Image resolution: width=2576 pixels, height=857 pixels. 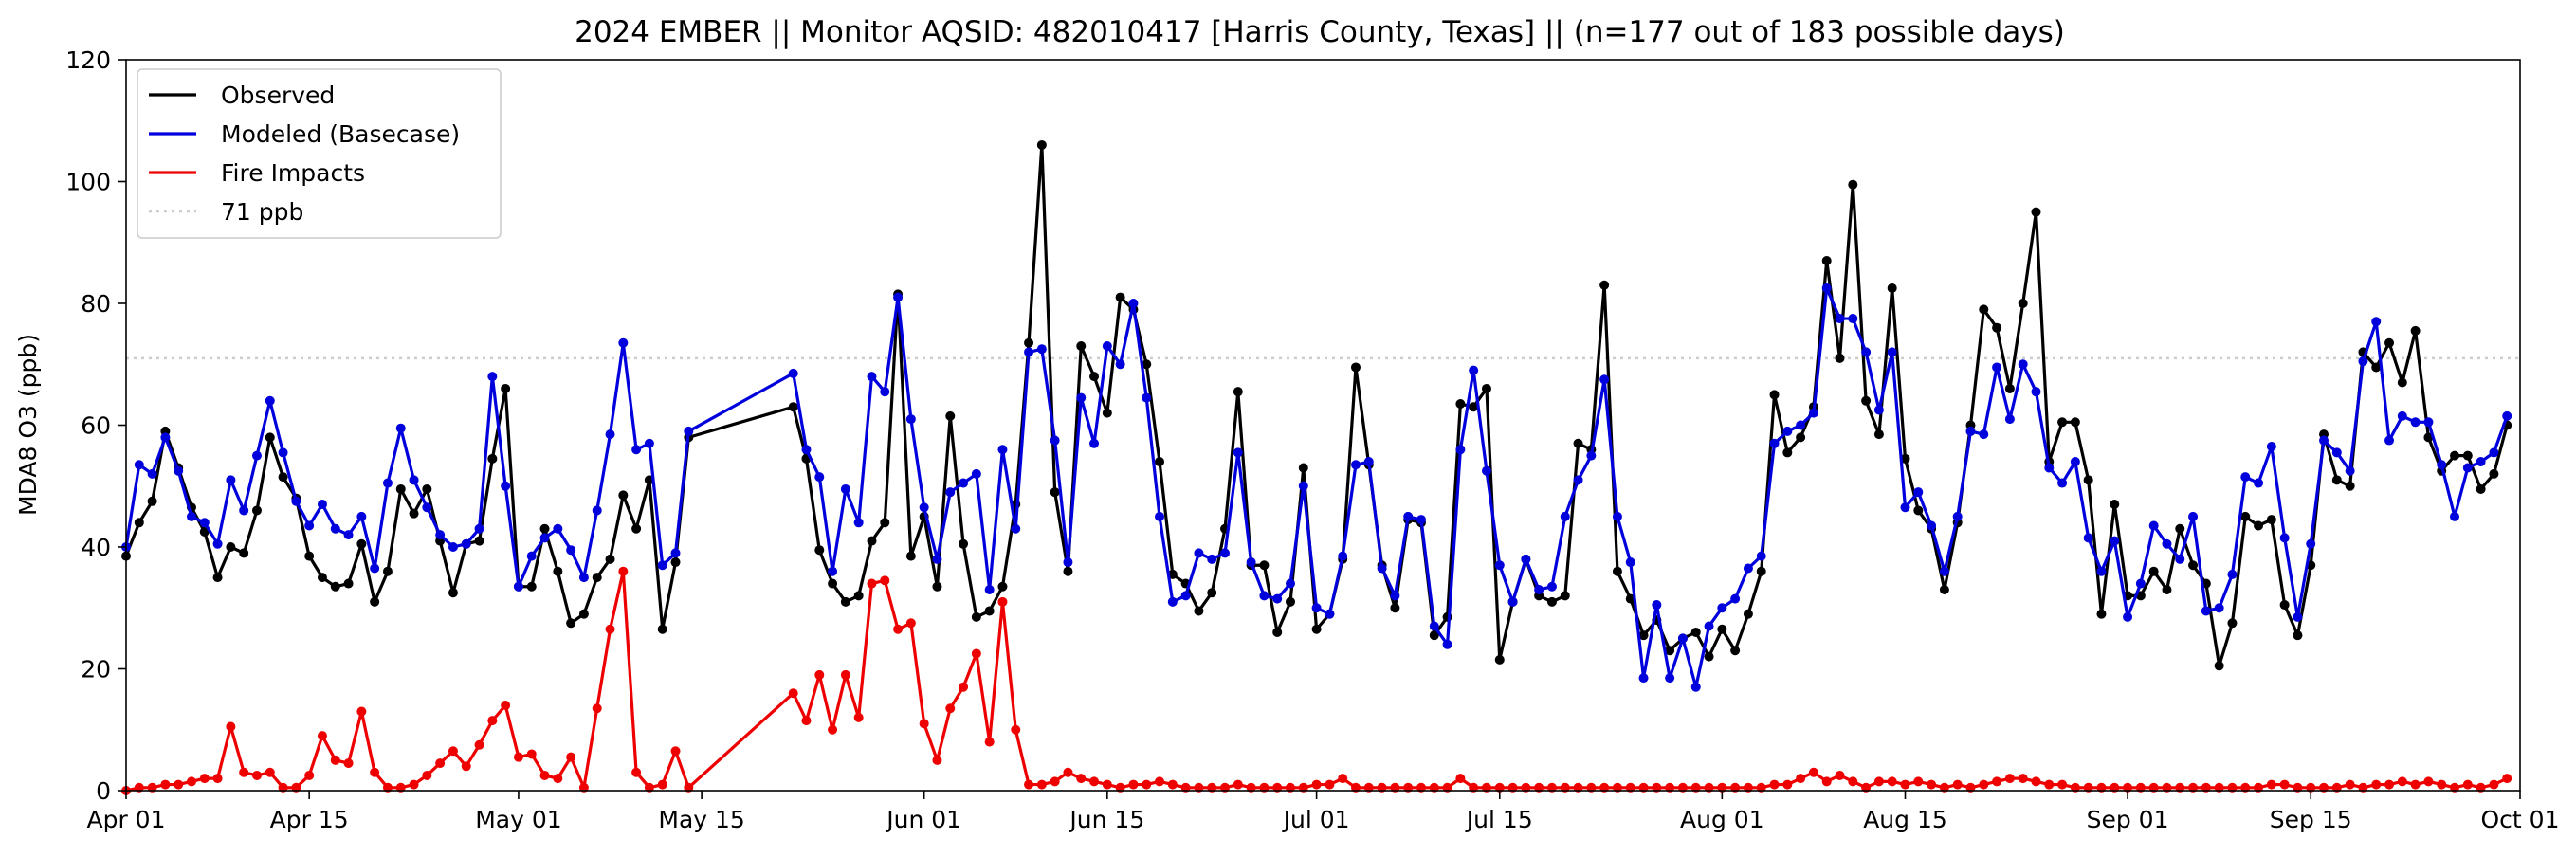 I want to click on x-tick-label: May 15, so click(x=701, y=819).